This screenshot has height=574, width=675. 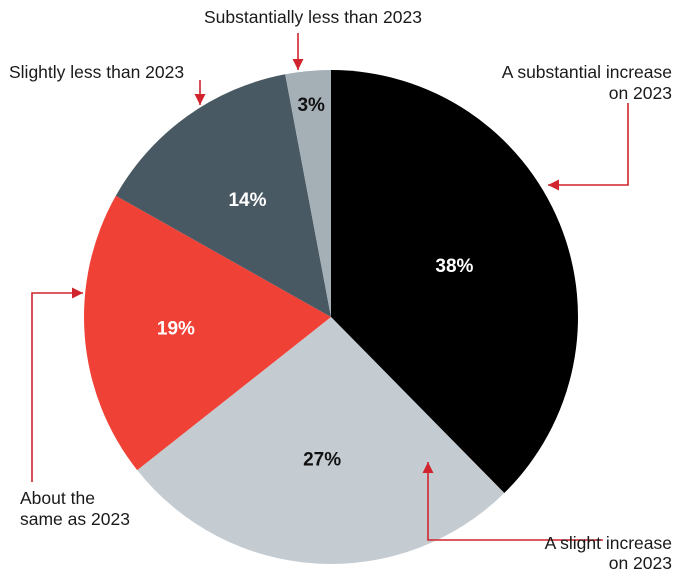 What do you see at coordinates (200, 99) in the screenshot?
I see `leader-arrowhead-slightly-less` at bounding box center [200, 99].